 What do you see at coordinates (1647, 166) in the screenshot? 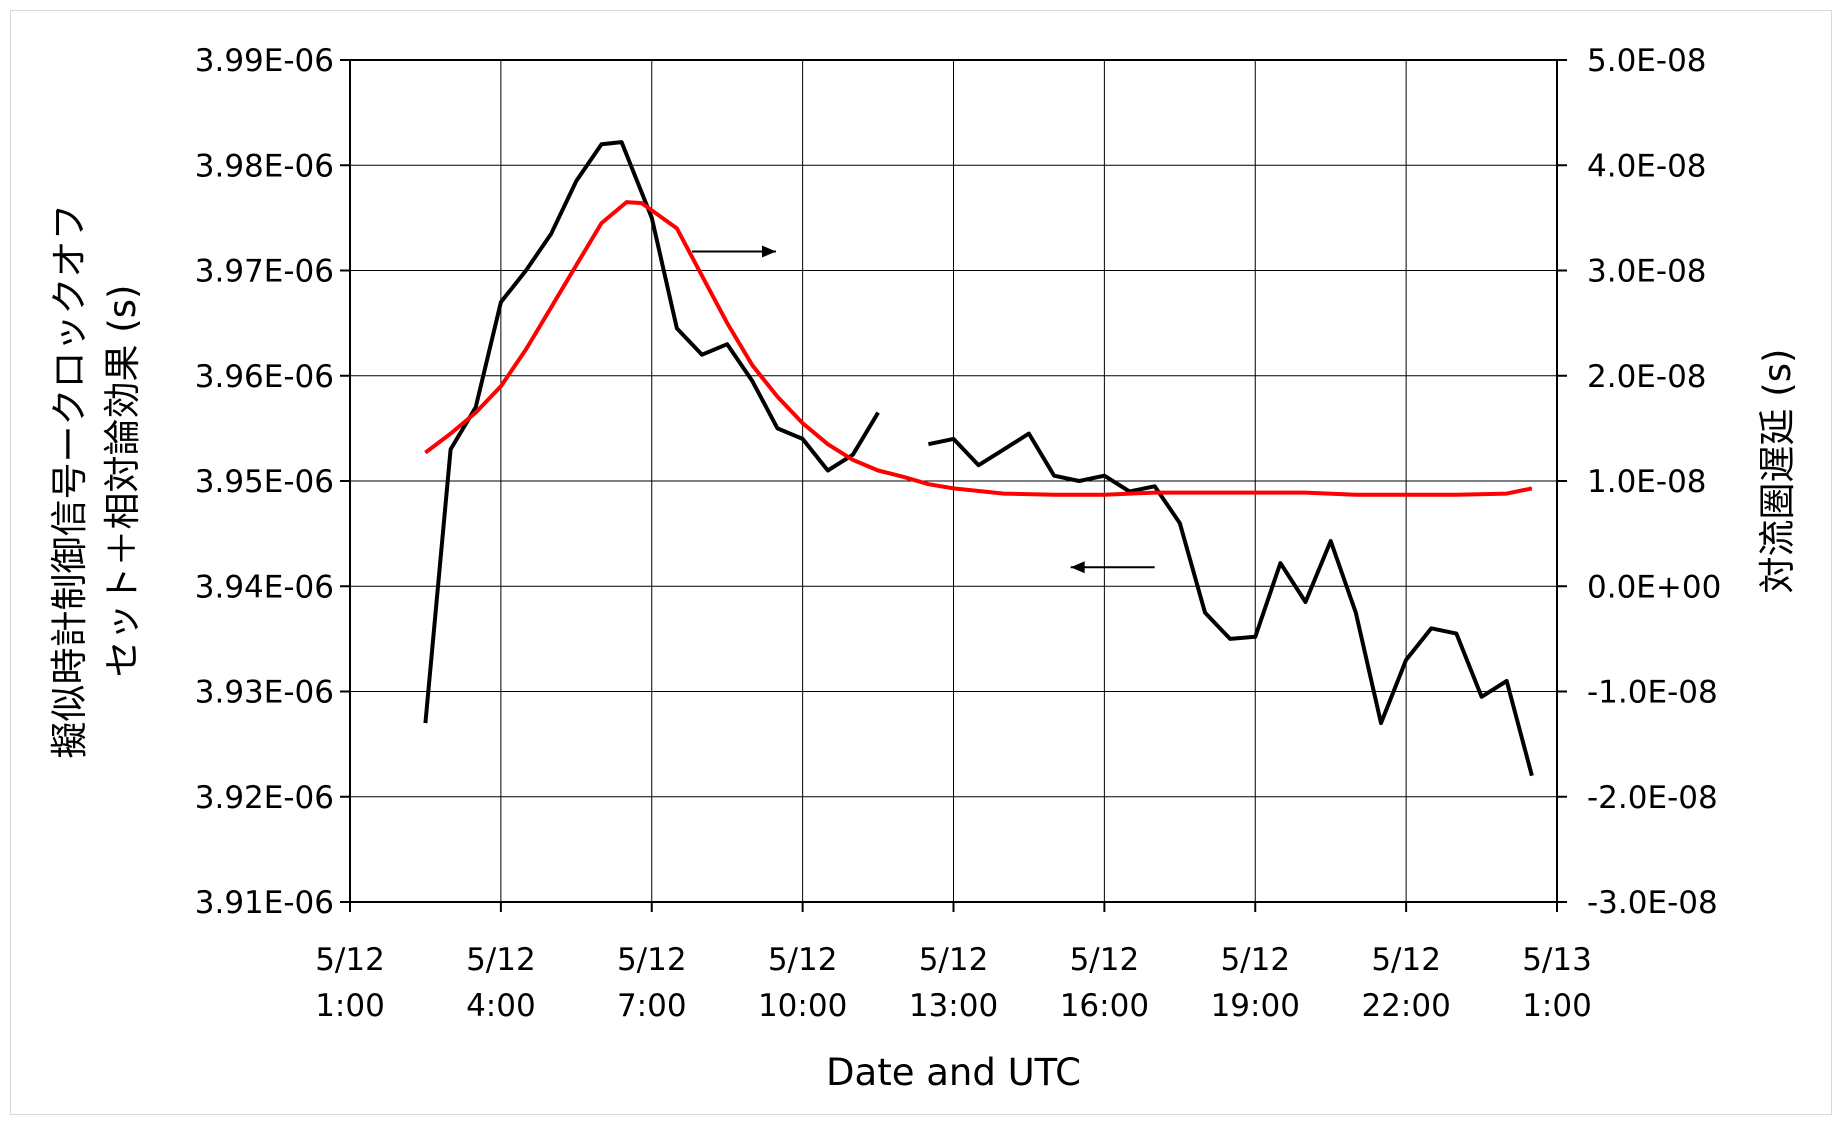
I see `right-y-tick-label: 4.0E-08` at bounding box center [1647, 166].